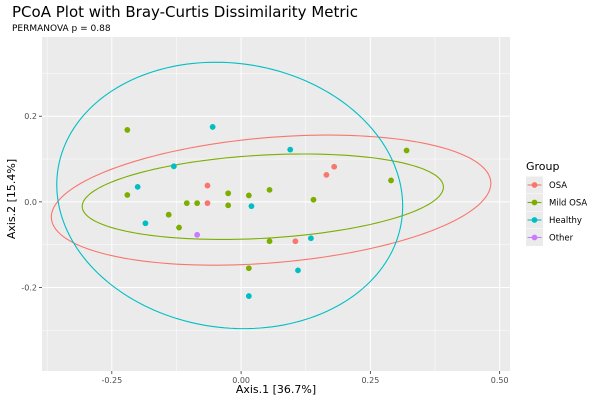 Image resolution: width=600 pixels, height=400 pixels. I want to click on chart-subtitle: PERMANOVA p = 0.88, so click(61, 29).